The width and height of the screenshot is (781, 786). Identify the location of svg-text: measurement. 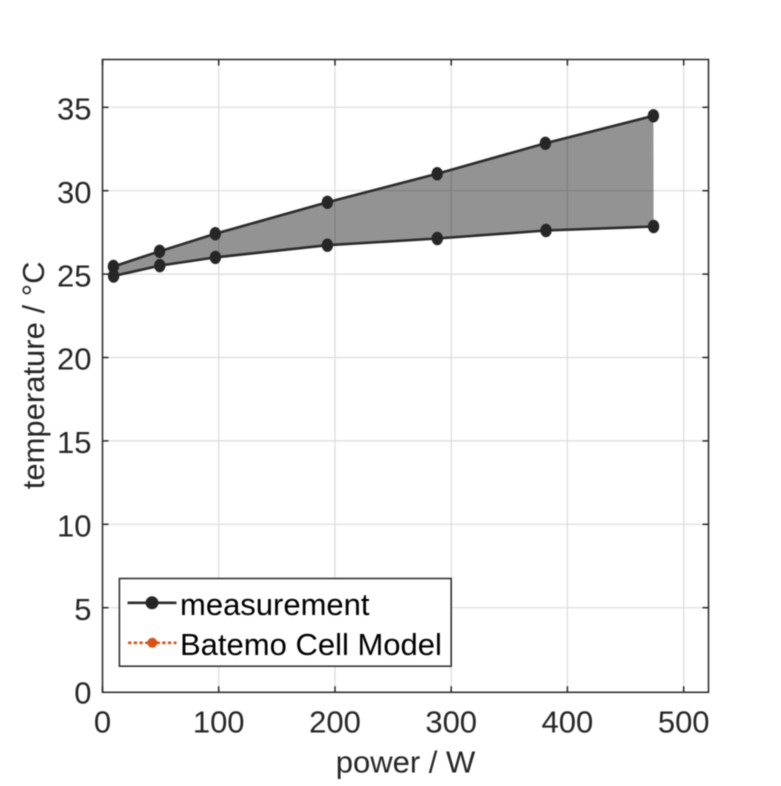
(275, 604).